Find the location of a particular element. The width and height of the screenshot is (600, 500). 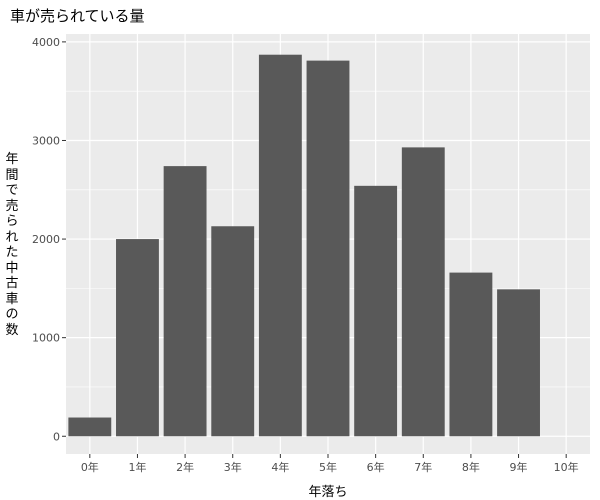

x-tick-label: 5年 is located at coordinates (328, 467).